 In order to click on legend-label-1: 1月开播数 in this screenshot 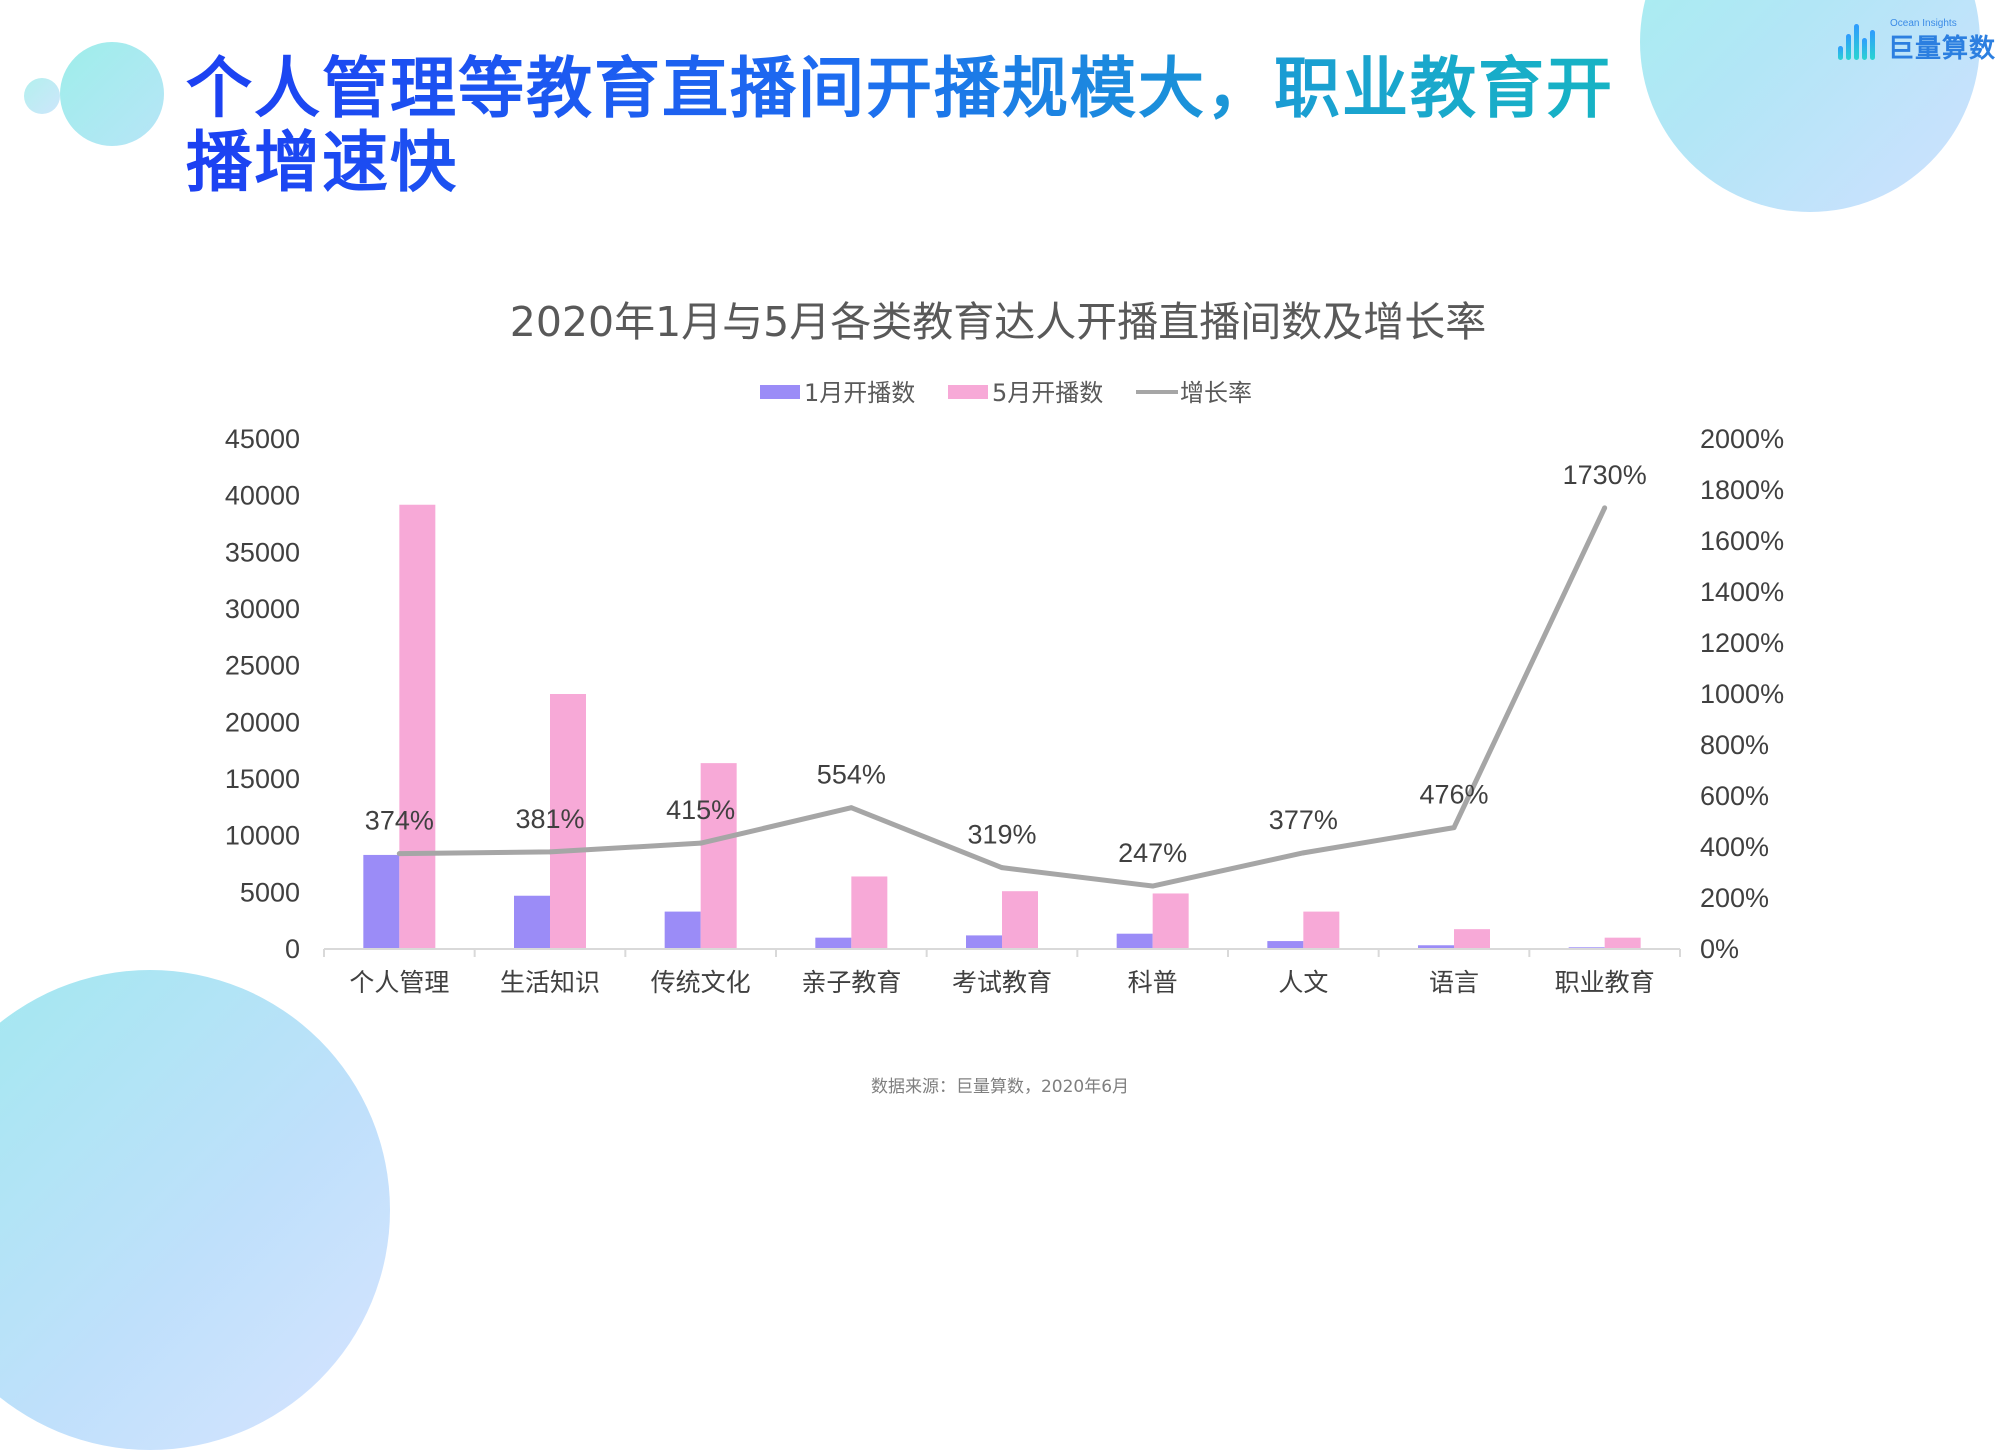, I will do `click(859, 393)`.